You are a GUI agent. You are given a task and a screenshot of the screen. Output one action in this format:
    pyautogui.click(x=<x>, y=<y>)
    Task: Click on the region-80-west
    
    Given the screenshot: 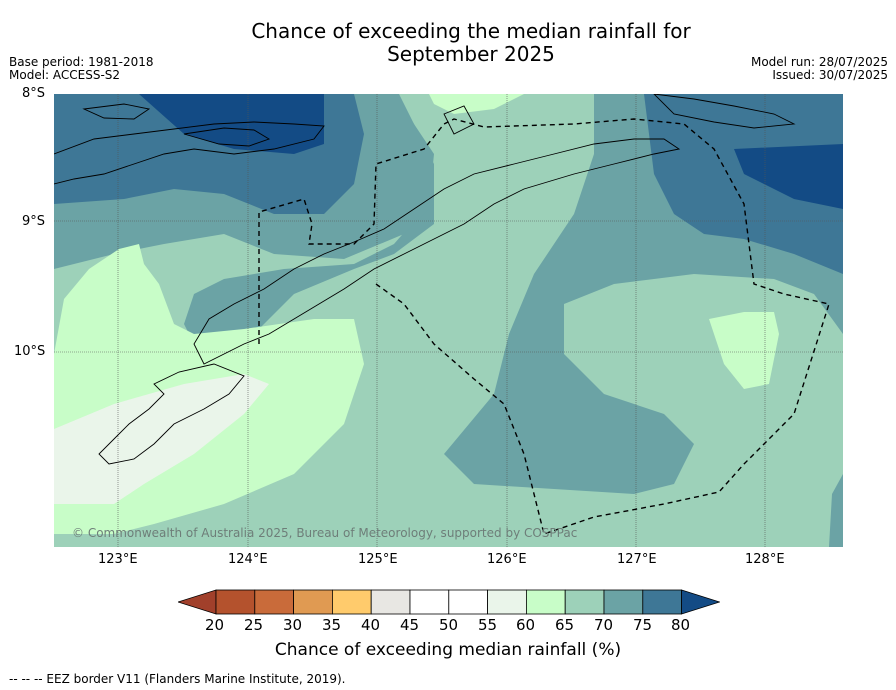 What is the action you would take?
    pyautogui.click(x=231, y=124)
    